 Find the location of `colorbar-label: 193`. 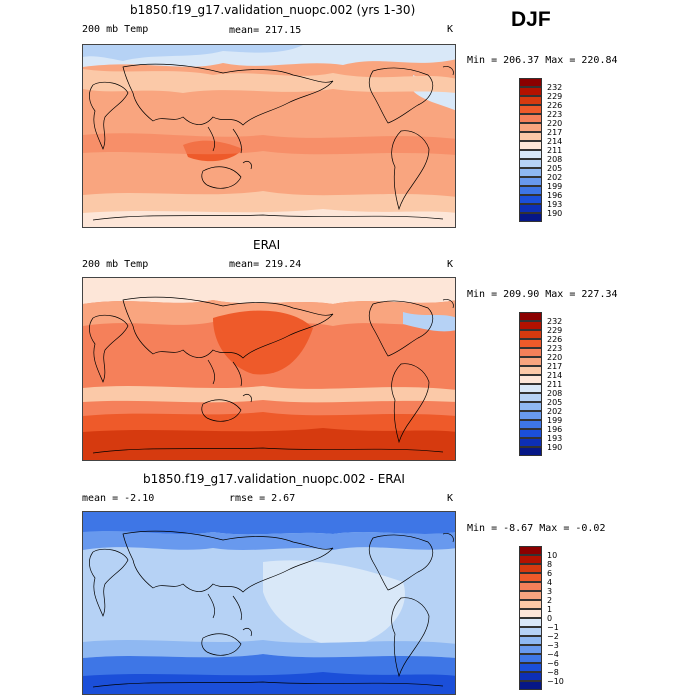

colorbar-label: 193 is located at coordinates (555, 438).